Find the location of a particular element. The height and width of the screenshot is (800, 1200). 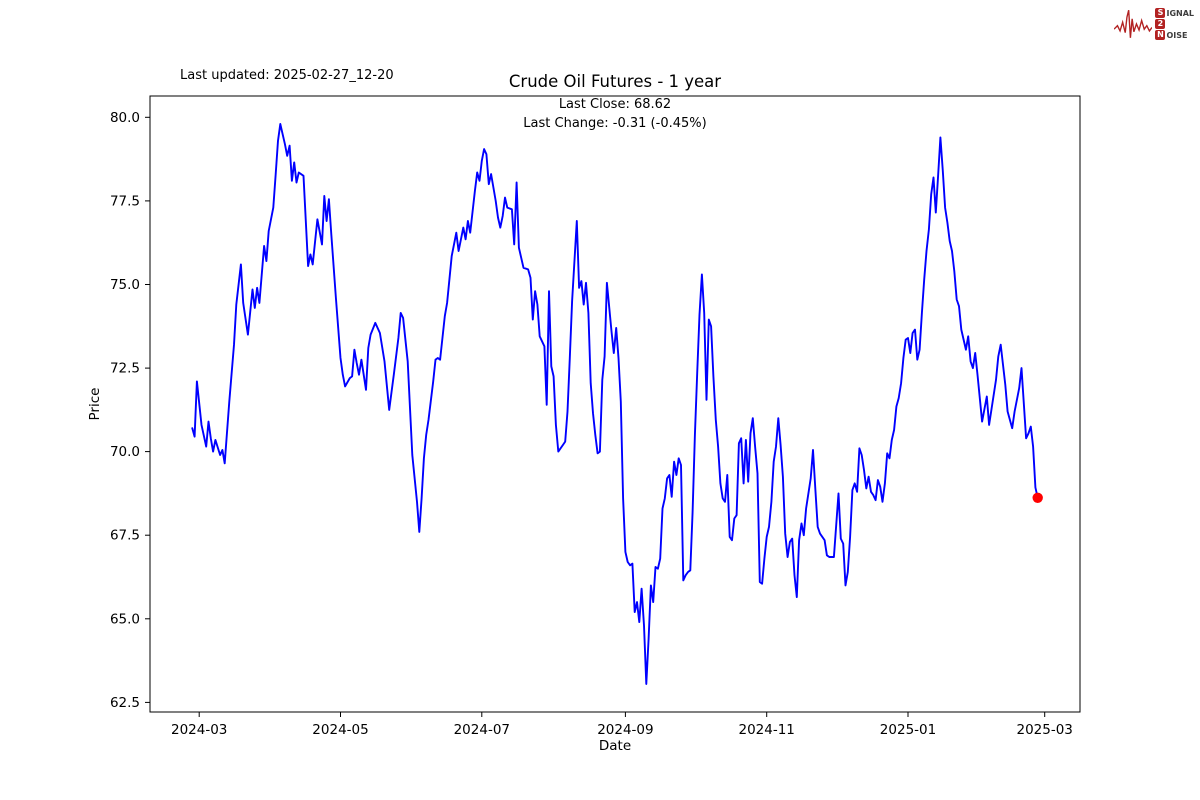

logo-word-ignal: IGNAL is located at coordinates (1180, 13).